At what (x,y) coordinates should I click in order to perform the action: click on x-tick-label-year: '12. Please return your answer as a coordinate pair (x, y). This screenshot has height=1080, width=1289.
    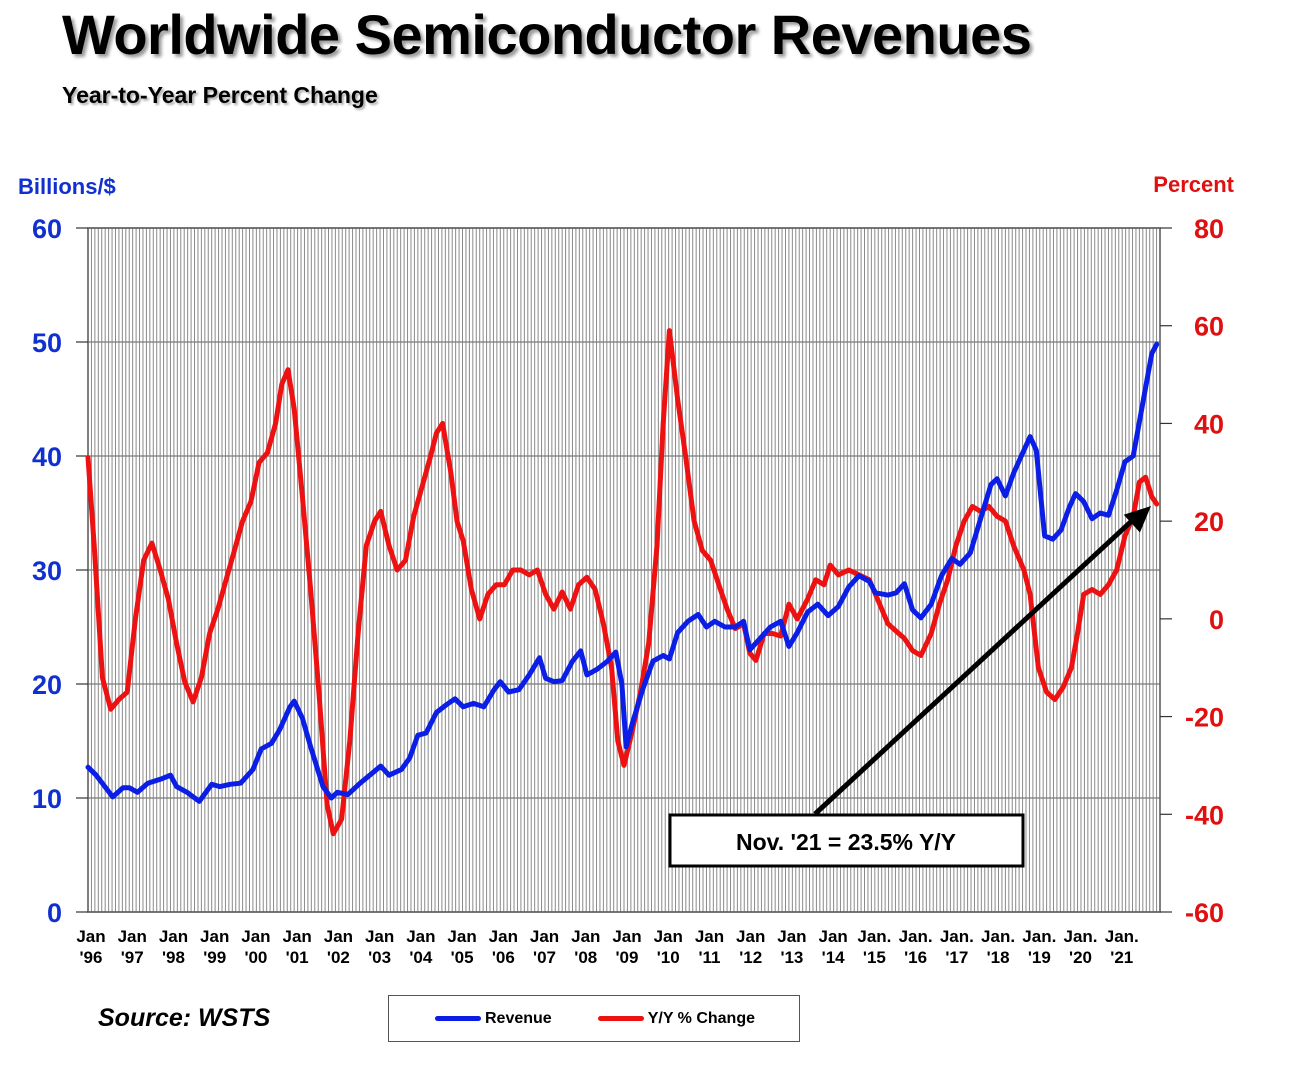
    Looking at the image, I should click on (750, 957).